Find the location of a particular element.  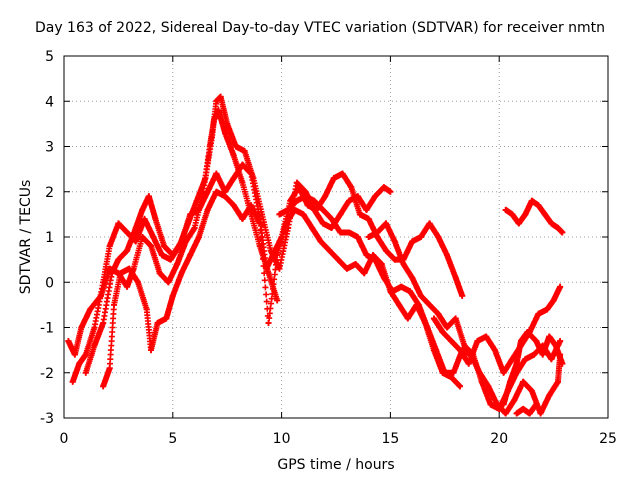

x-tick-label: 5 is located at coordinates (172, 439).